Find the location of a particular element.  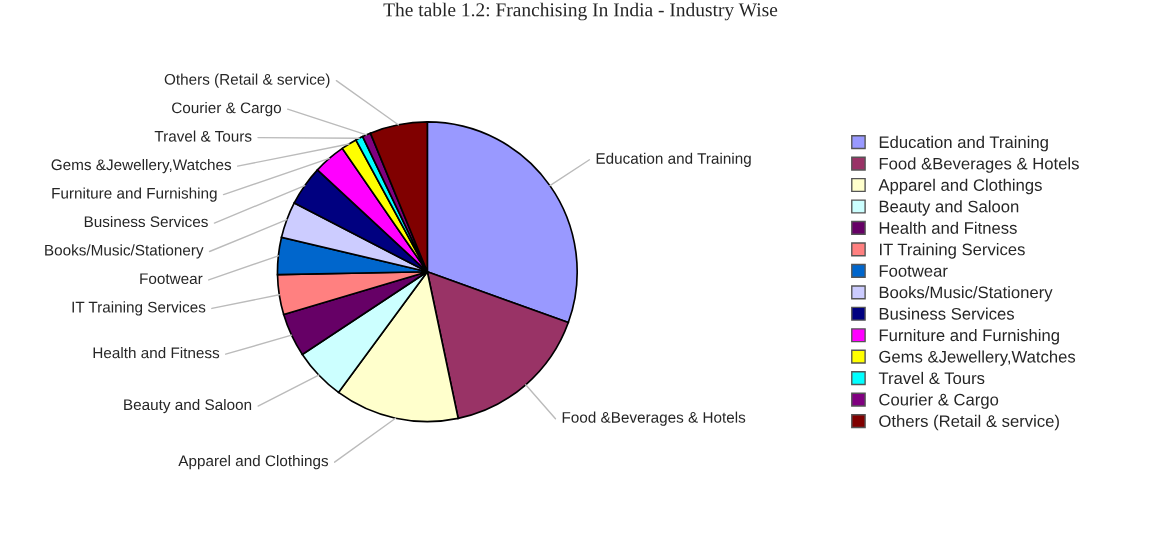

legend-label: Gems &Jewellery,Watches is located at coordinates (977, 358).